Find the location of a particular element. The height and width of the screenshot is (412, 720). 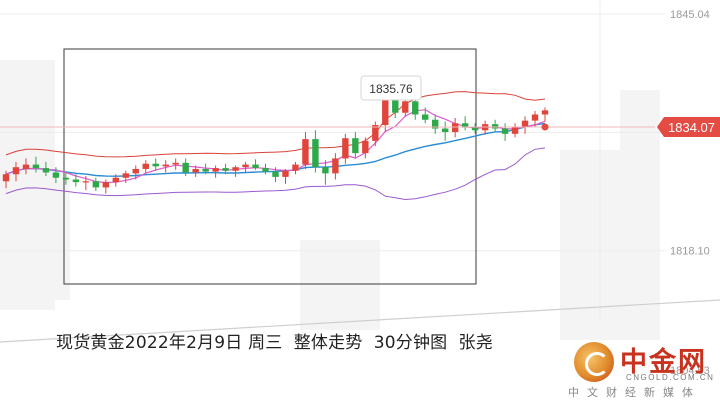

lower-band-line is located at coordinates (275, 174).